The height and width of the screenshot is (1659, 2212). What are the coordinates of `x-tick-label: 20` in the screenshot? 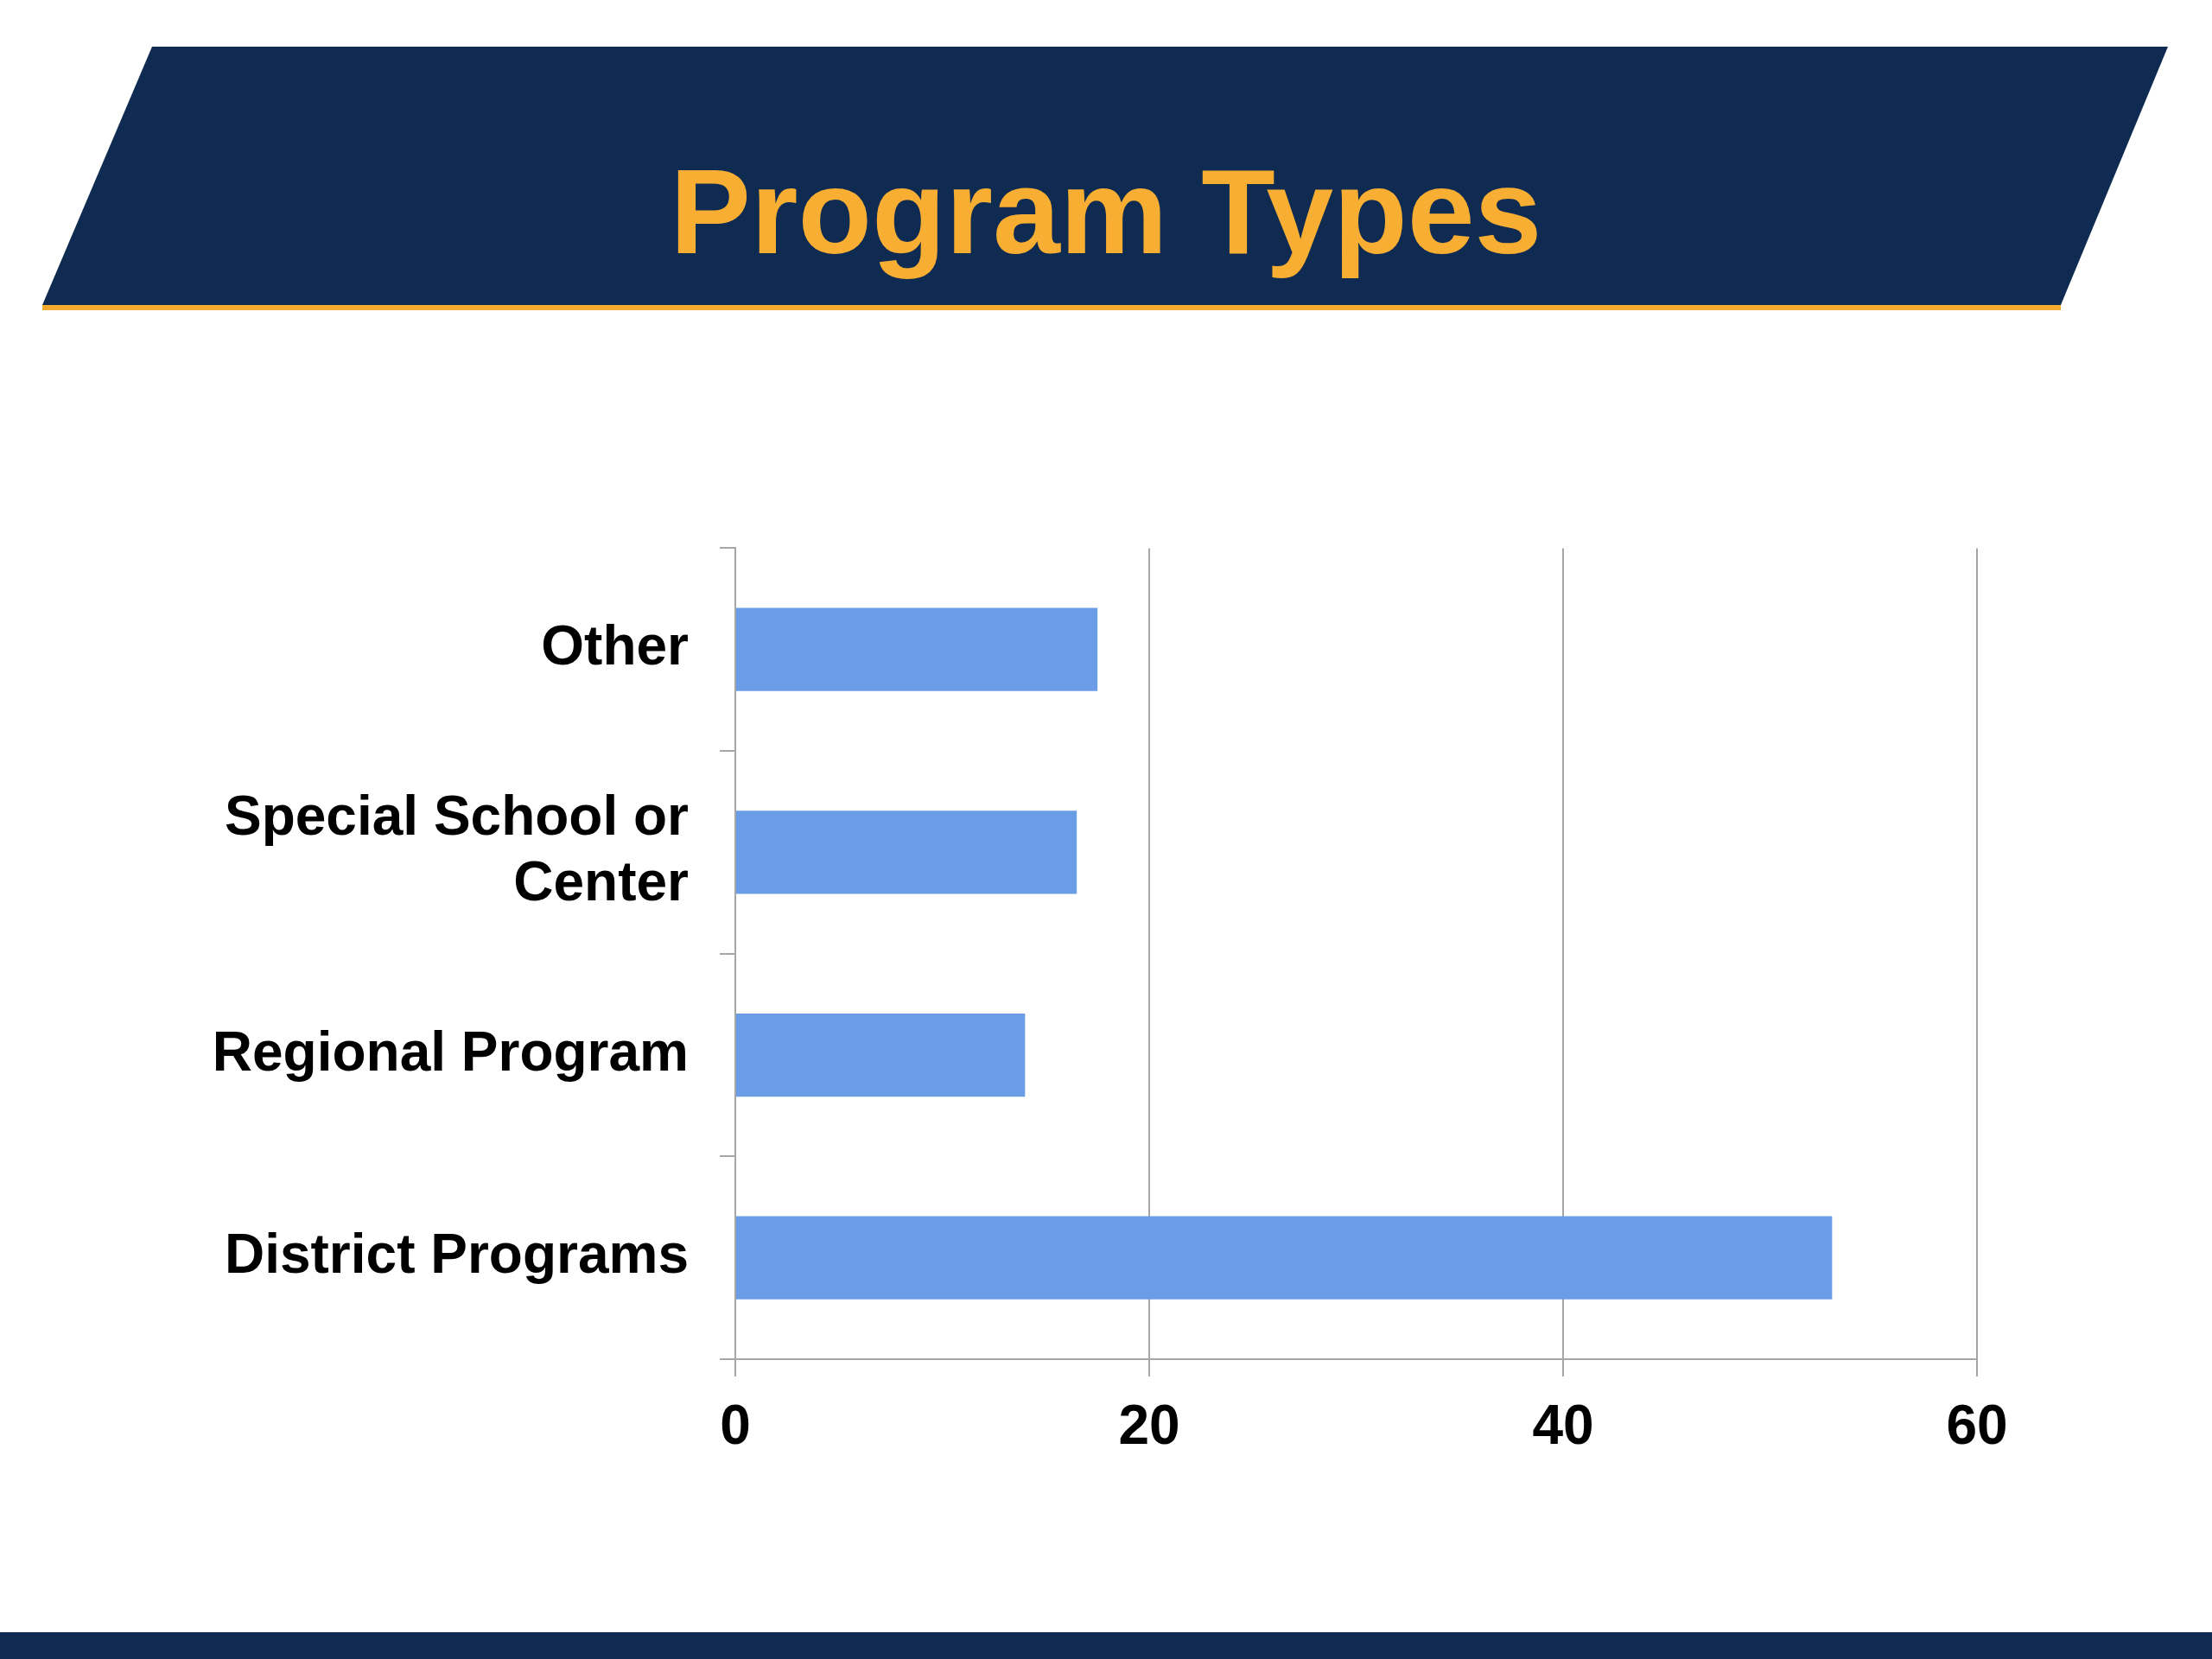 It's located at (1149, 1425).